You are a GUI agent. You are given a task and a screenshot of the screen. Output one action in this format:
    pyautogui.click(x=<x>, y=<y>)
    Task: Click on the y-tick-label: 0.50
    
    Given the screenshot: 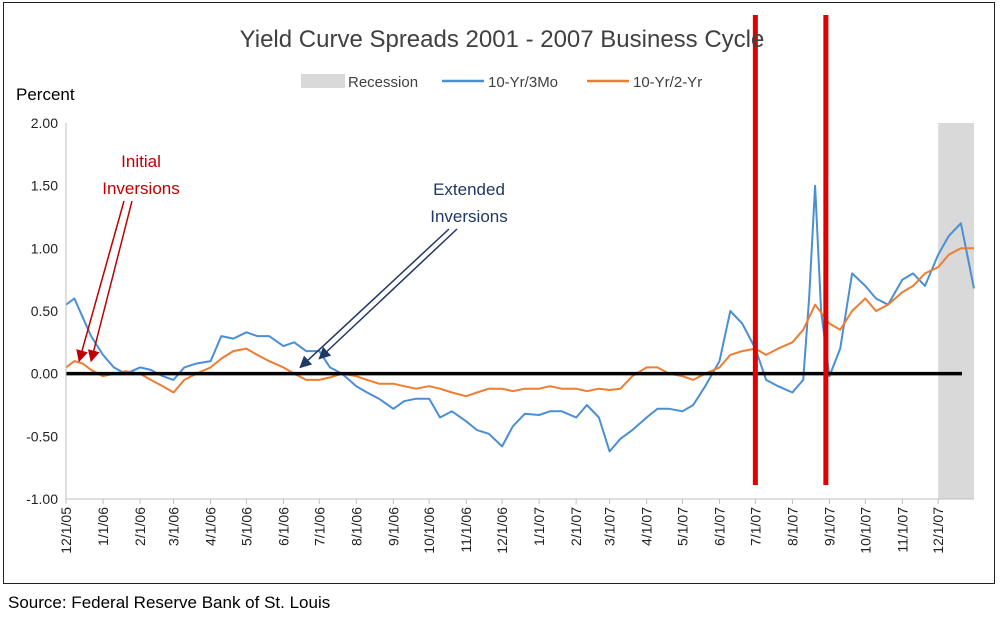 What is the action you would take?
    pyautogui.click(x=44, y=311)
    